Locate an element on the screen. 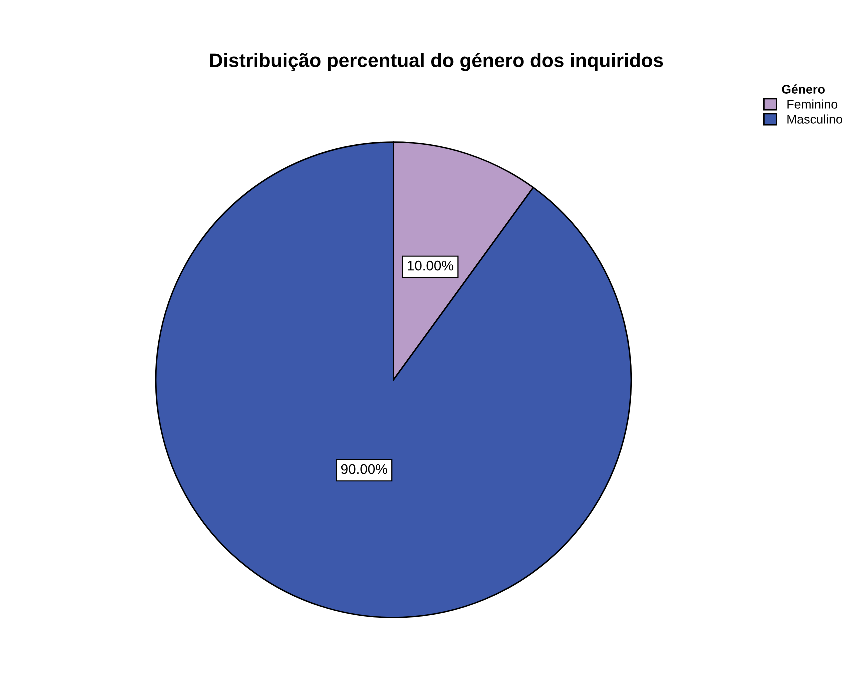 This screenshot has width=856, height=691. data-label: 10.00% is located at coordinates (431, 265).